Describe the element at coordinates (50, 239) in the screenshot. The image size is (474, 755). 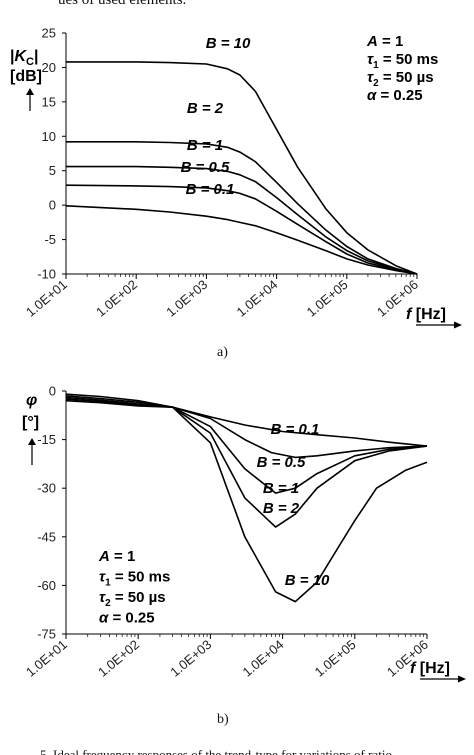
I see `y-tick-label: -5` at that location.